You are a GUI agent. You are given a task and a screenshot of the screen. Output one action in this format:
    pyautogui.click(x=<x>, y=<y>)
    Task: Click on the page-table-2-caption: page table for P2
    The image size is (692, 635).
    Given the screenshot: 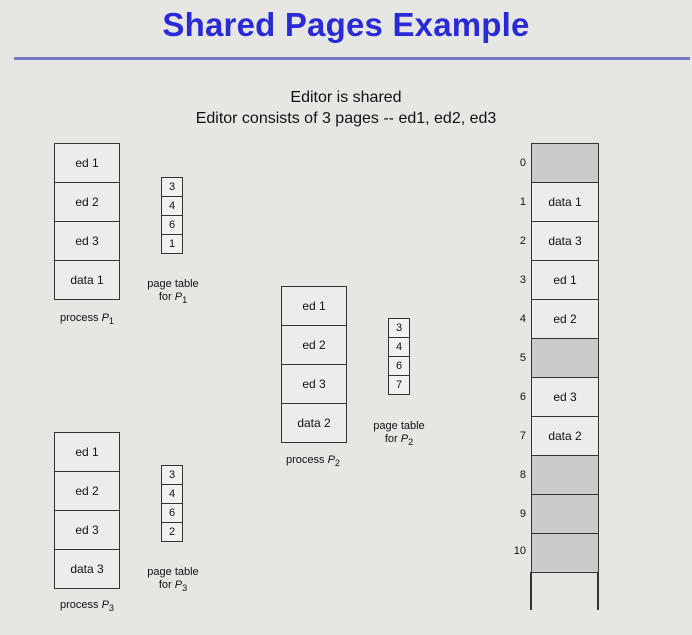 What is the action you would take?
    pyautogui.click(x=399, y=434)
    